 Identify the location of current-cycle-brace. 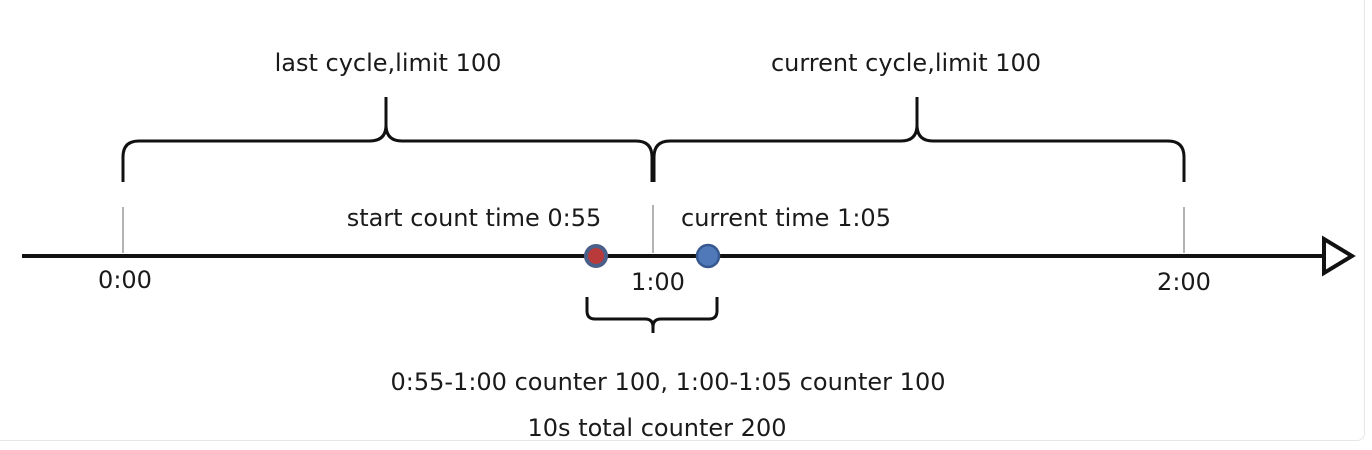
(919, 139).